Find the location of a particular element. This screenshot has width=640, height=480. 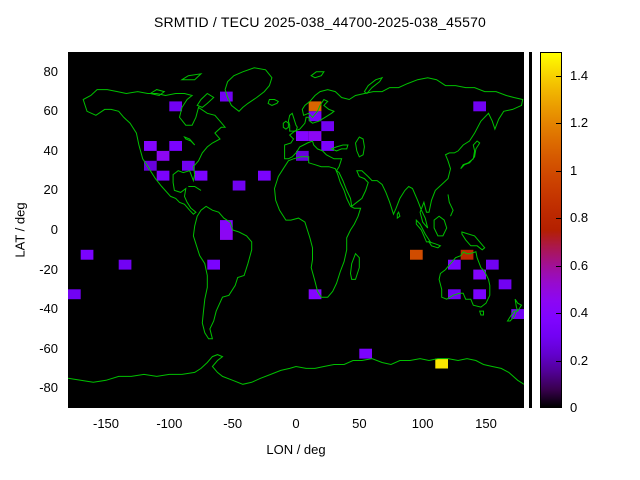

y-tick-label: -20 is located at coordinates (48, 269).